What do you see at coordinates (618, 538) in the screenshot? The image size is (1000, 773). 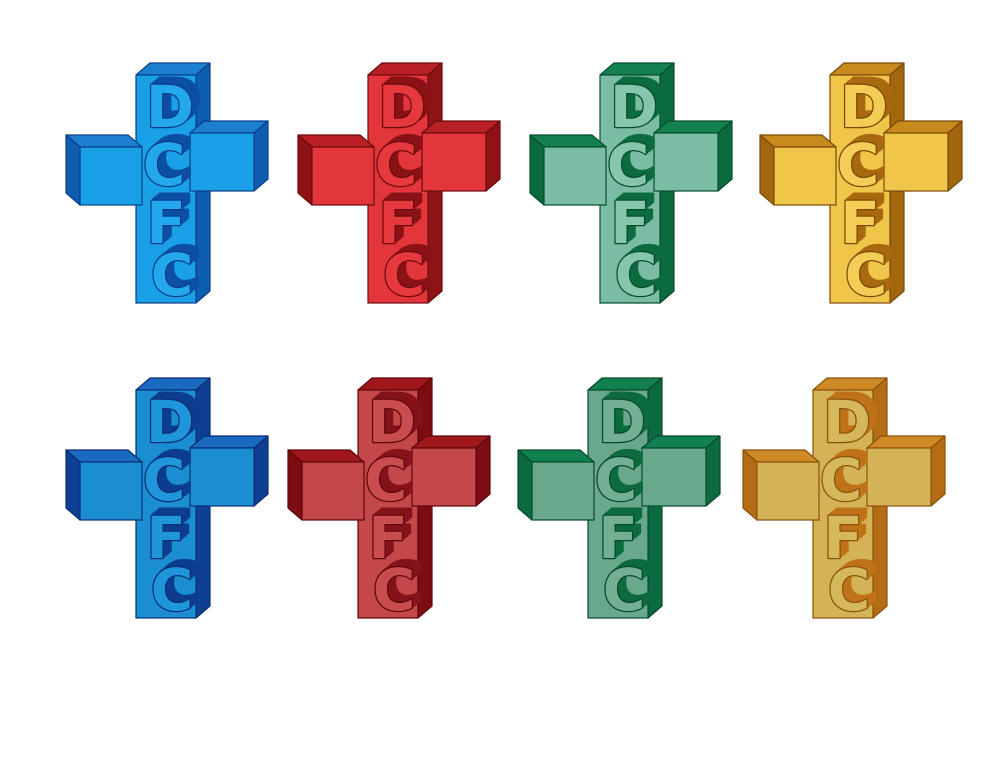 I see `logo-letter-f-3: F` at bounding box center [618, 538].